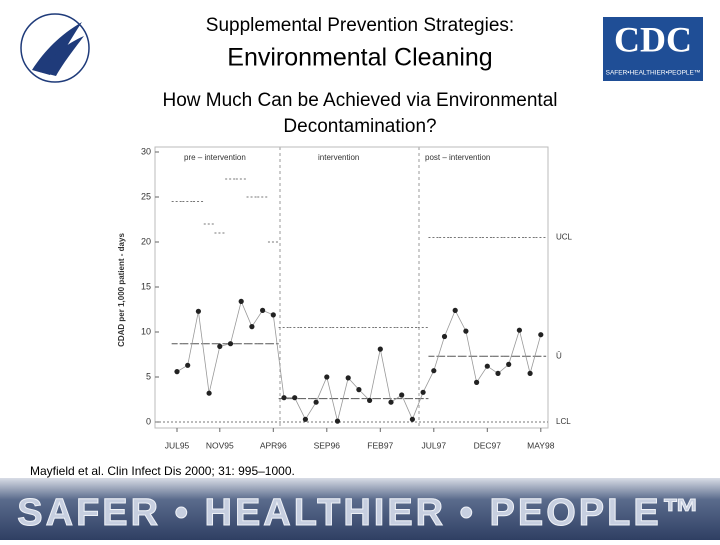 The image size is (720, 545). I want to click on data-line, so click(359, 361).